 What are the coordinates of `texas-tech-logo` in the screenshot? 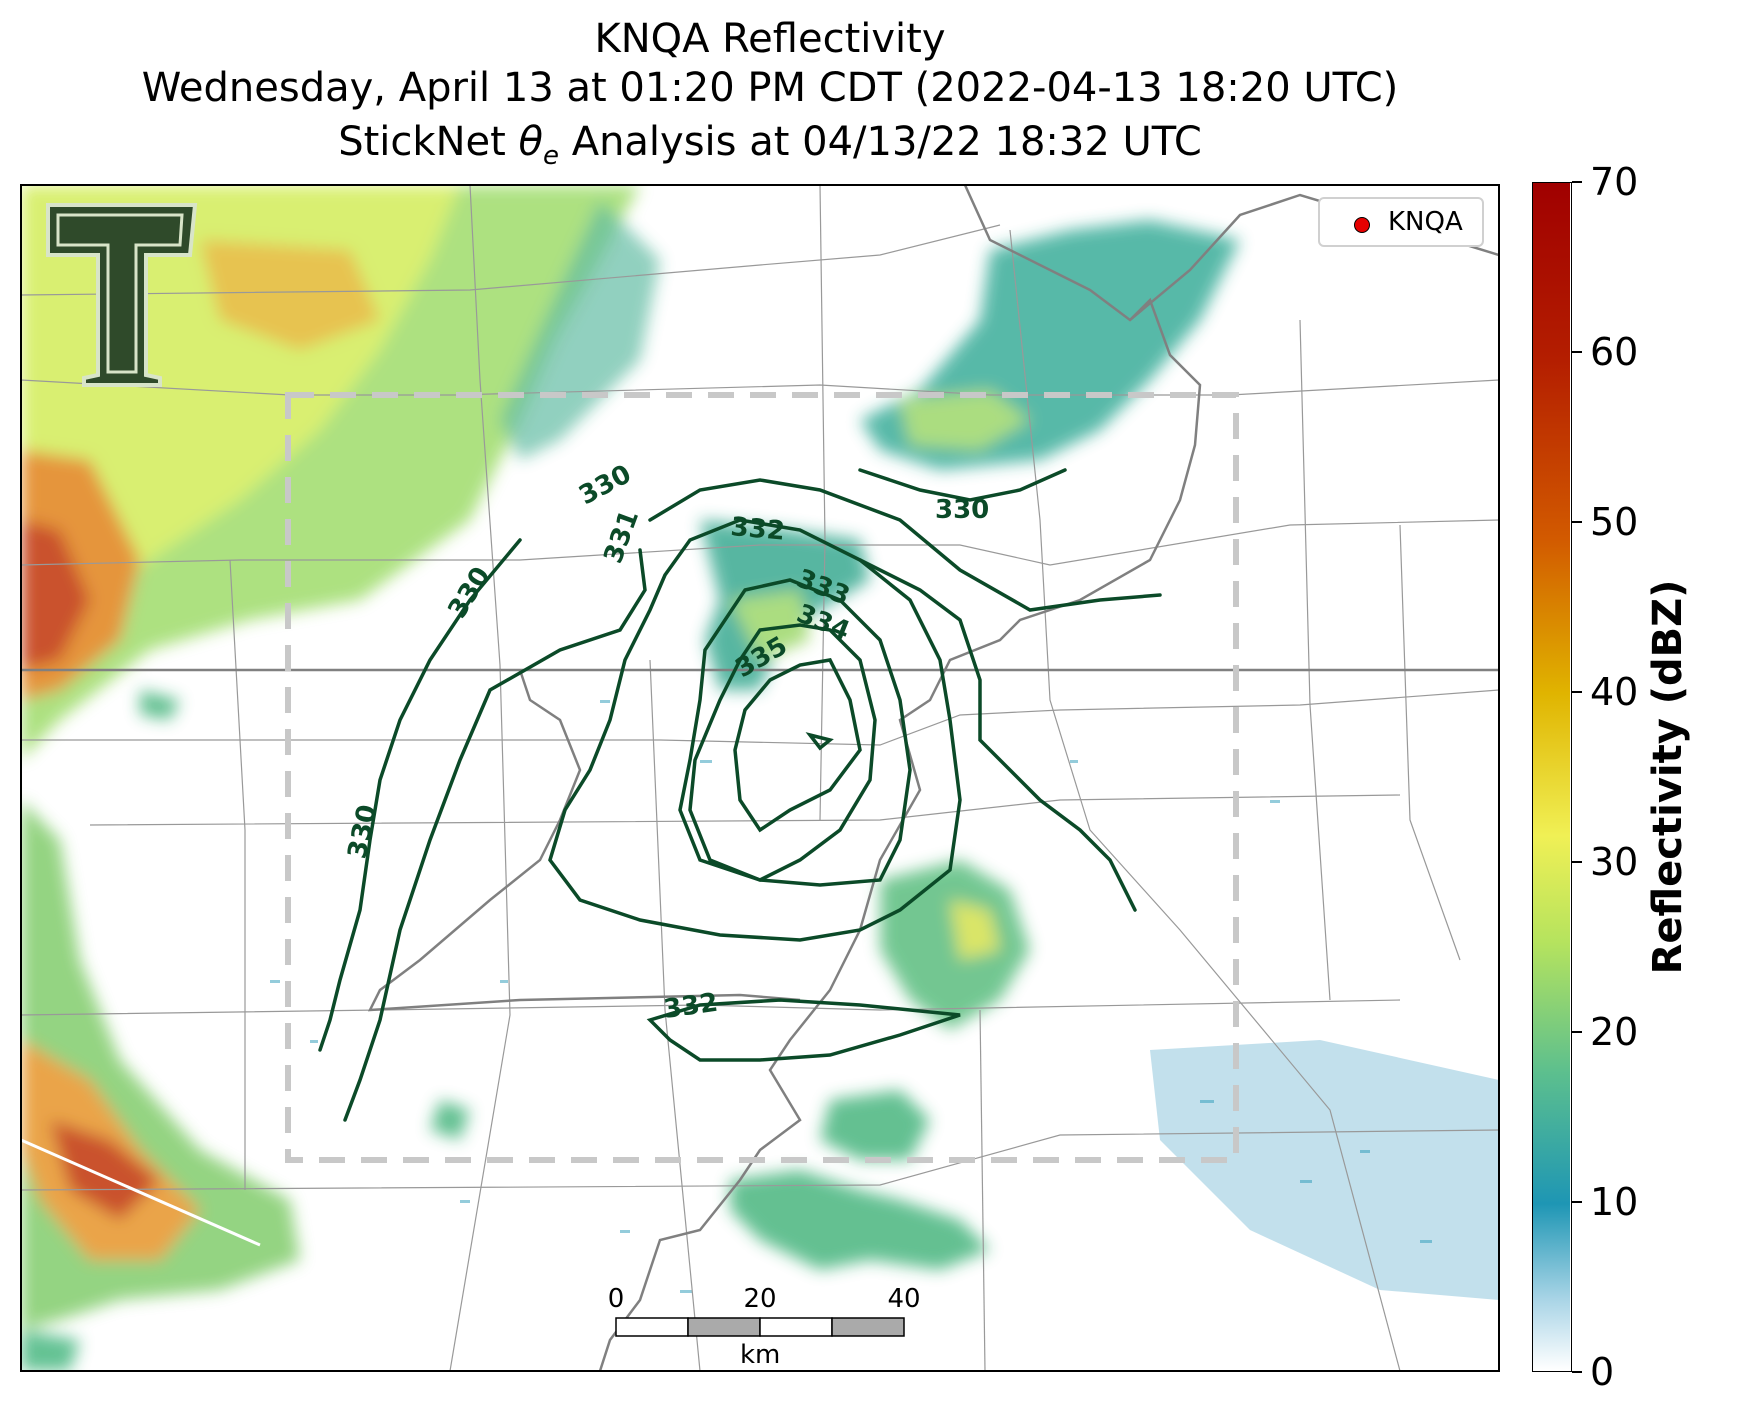 It's located at (122, 295).